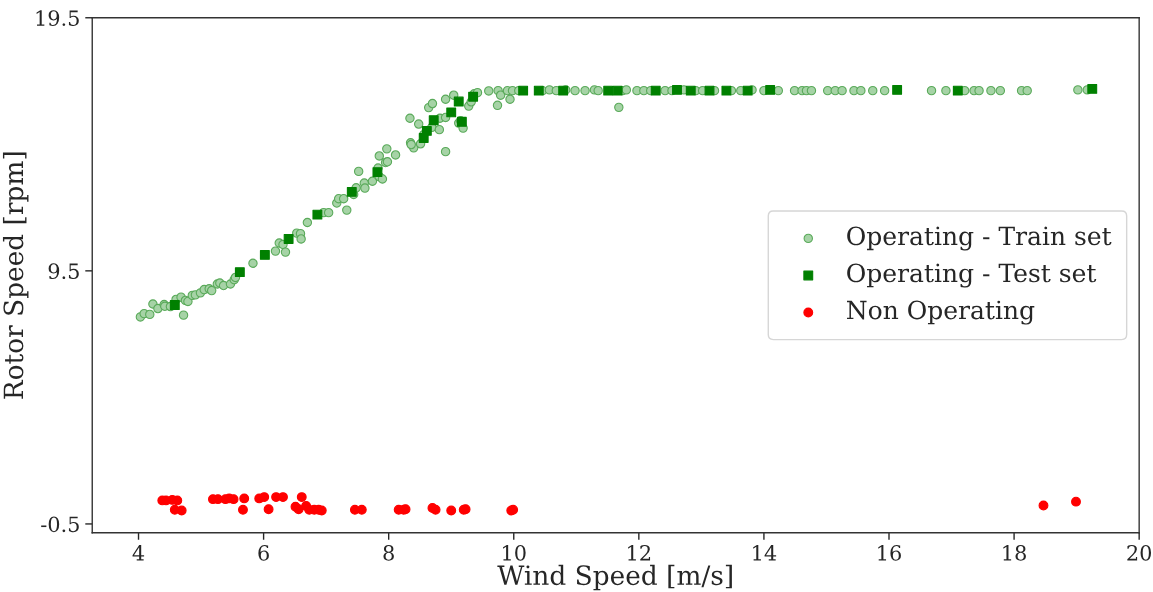  I want to click on y-axis-title: Rotor Speed [rpm], so click(15, 275).